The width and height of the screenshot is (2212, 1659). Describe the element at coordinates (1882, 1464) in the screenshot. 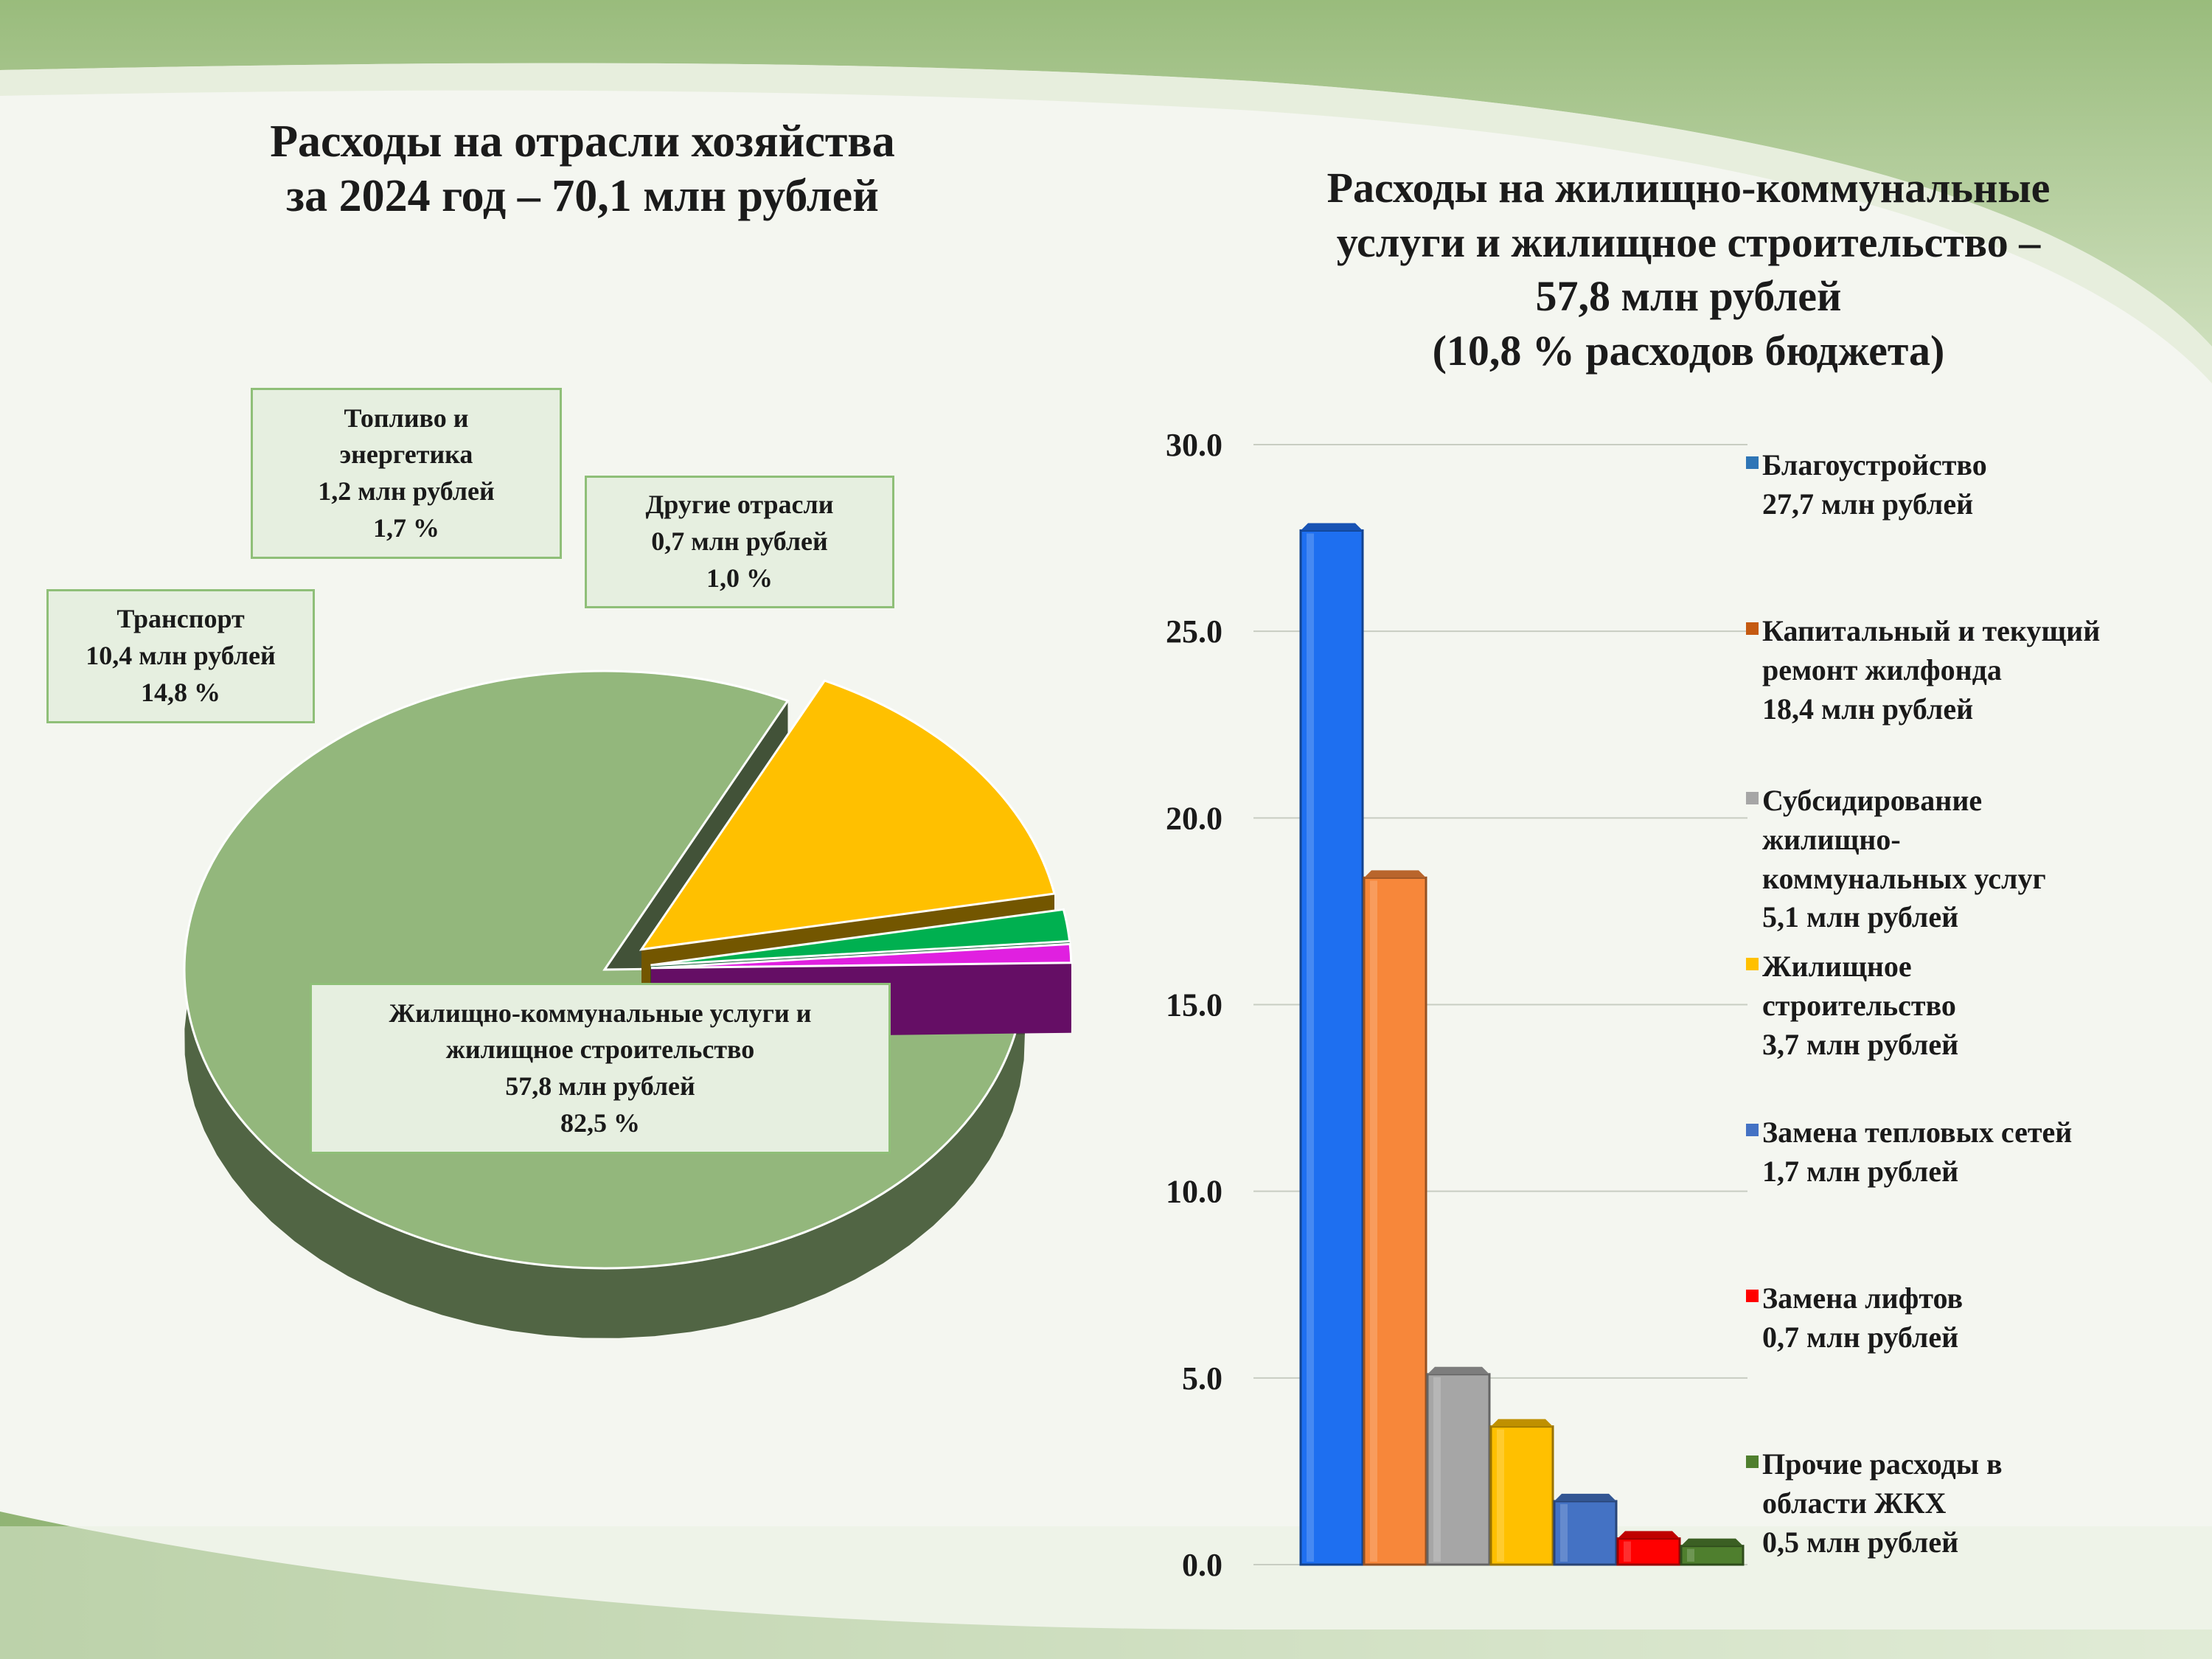

I see `legend-item-6-line-0: Прочие расходы в` at that location.